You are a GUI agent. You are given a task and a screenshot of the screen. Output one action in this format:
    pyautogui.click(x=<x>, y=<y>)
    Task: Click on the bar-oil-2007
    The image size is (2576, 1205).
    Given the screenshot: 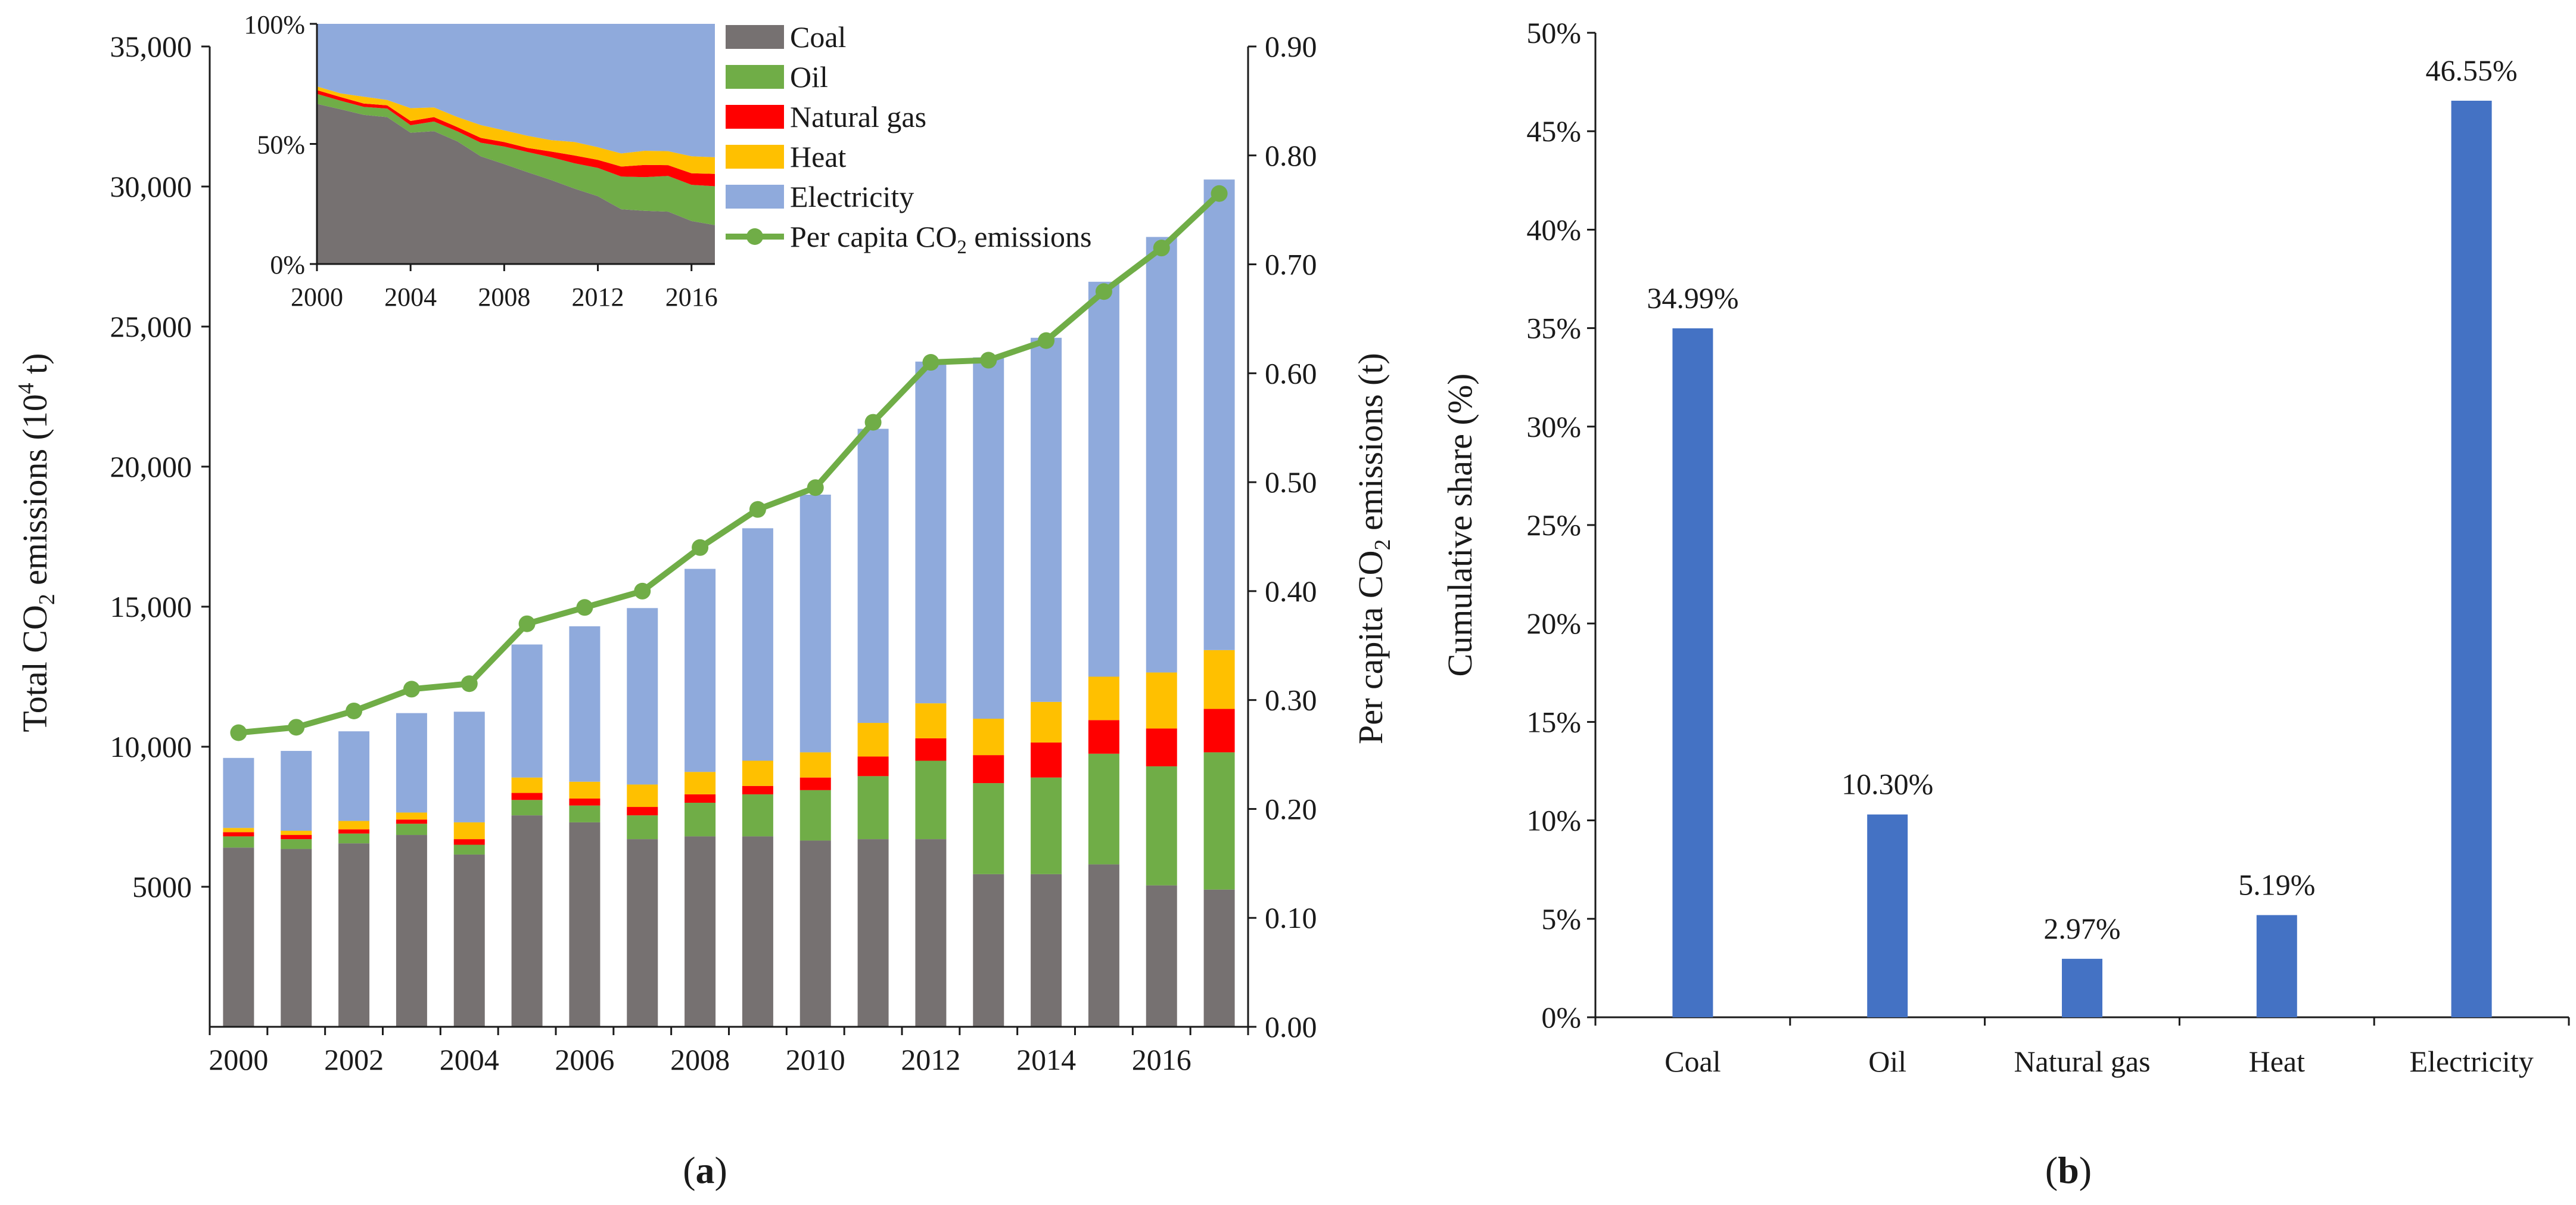 What is the action you would take?
    pyautogui.click(x=642, y=827)
    